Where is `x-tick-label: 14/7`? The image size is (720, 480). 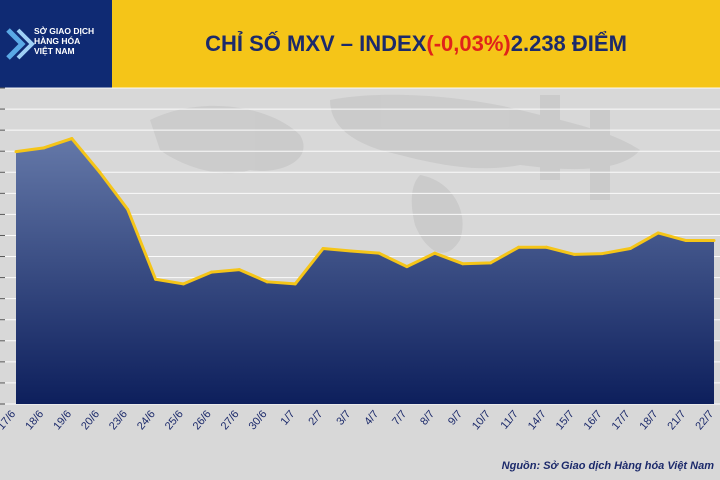 x-tick-label: 14/7 is located at coordinates (537, 420).